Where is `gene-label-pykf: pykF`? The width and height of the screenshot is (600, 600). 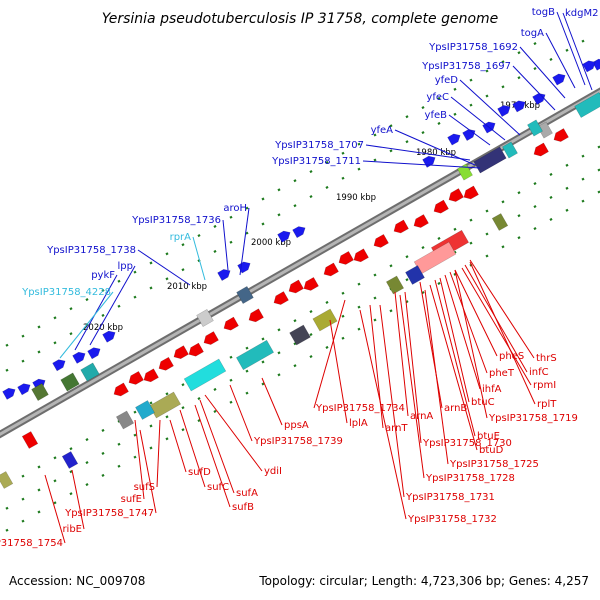 gene-label-pykf: pykF is located at coordinates (103, 275).